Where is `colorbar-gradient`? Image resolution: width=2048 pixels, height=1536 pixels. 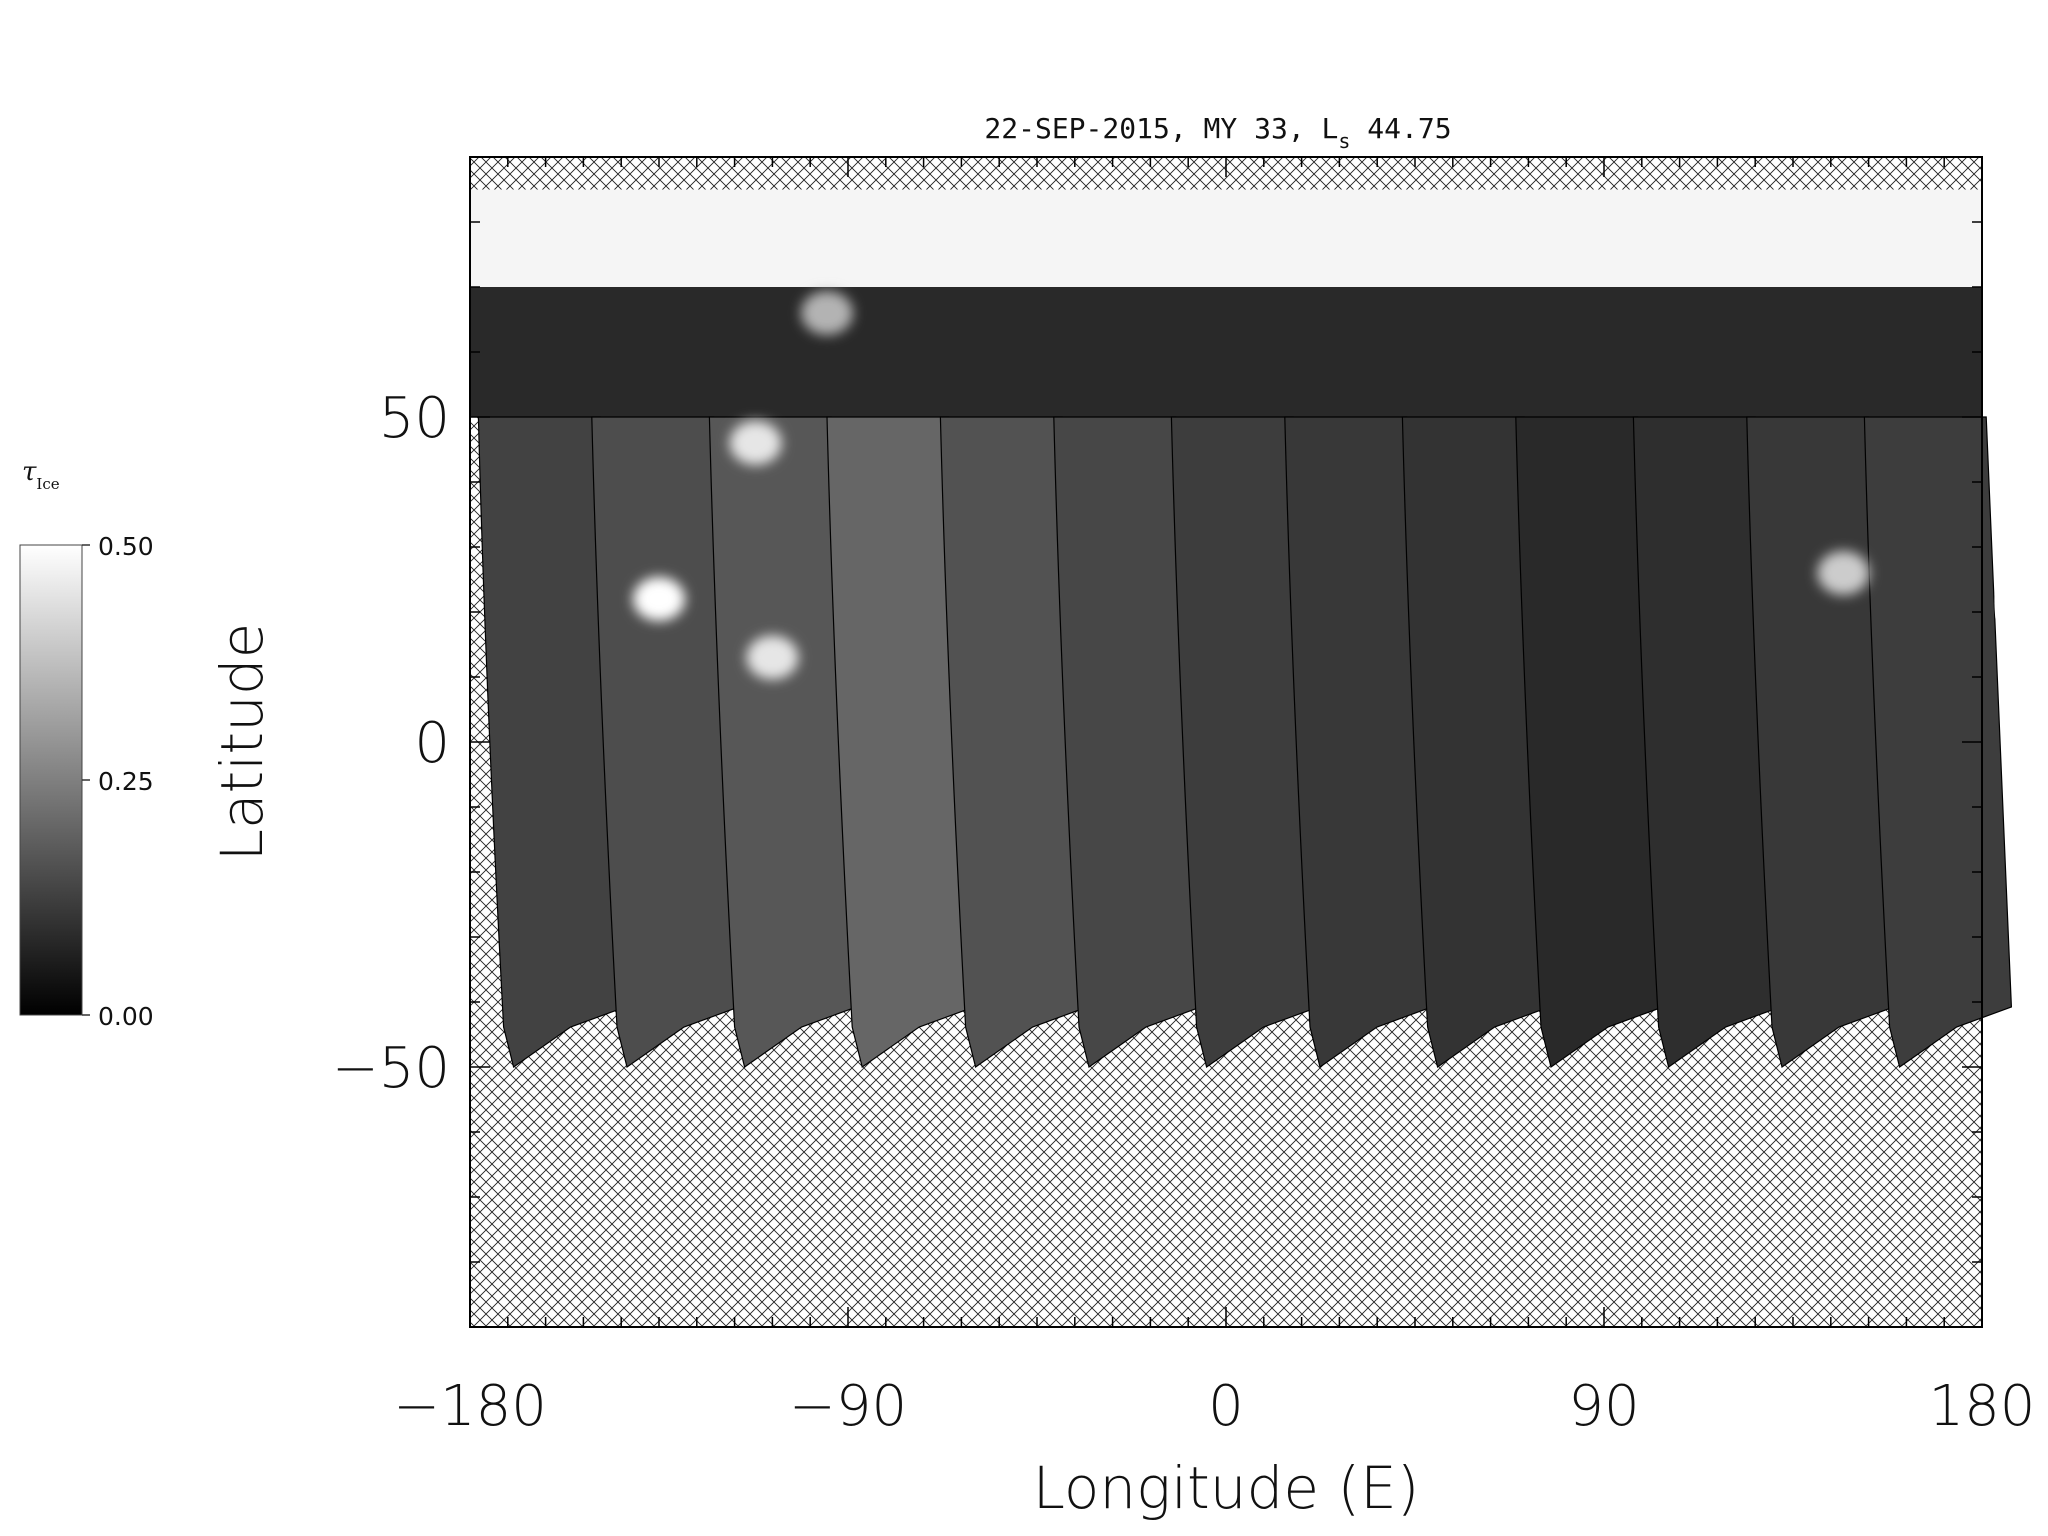
colorbar-gradient is located at coordinates (51, 780).